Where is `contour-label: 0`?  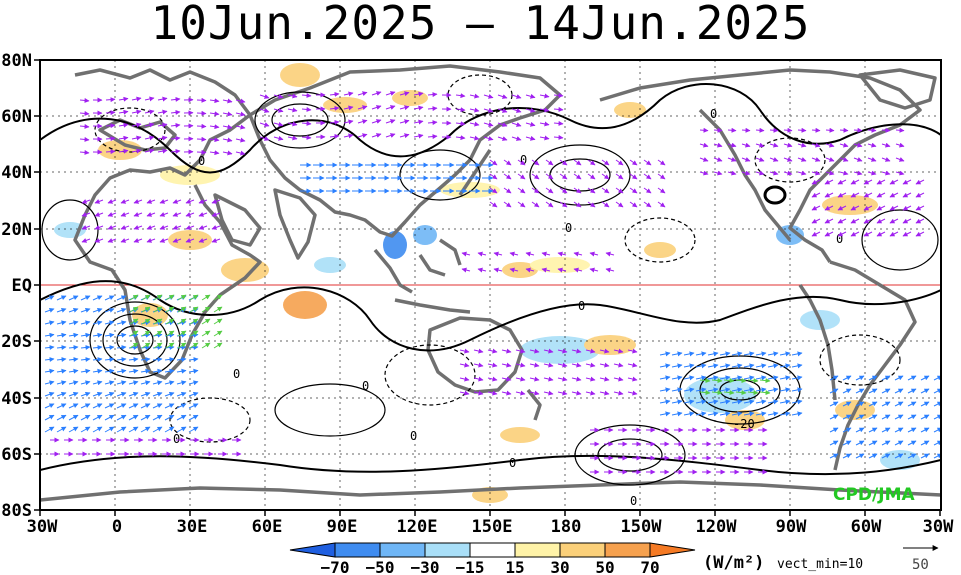 contour-label: 0 is located at coordinates (236, 374).